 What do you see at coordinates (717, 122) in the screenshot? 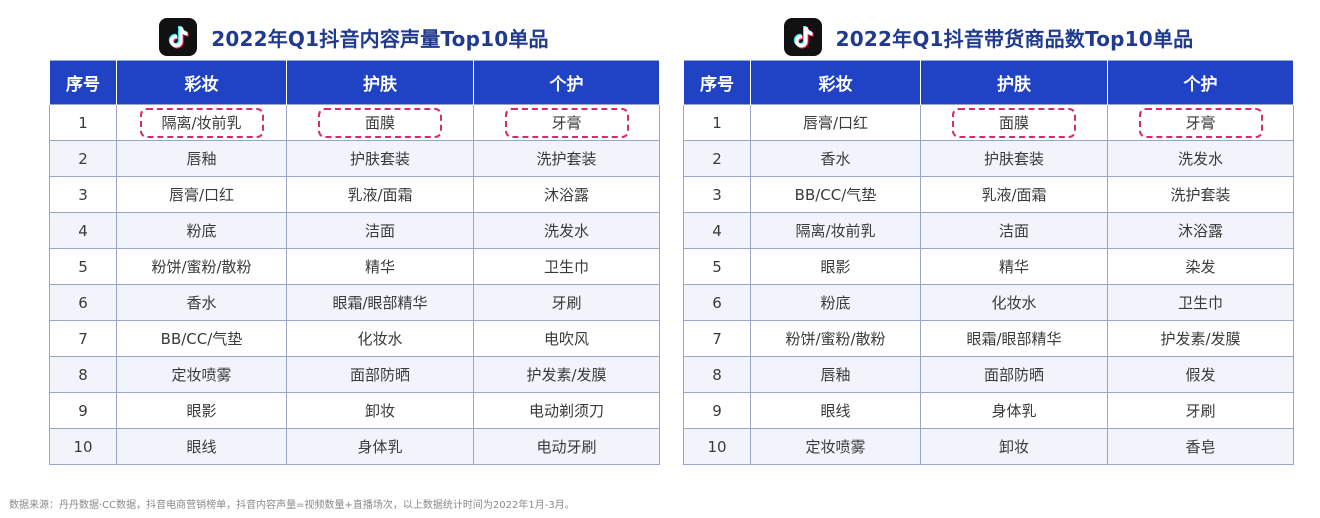
I see `rank-cell: 1` at bounding box center [717, 122].